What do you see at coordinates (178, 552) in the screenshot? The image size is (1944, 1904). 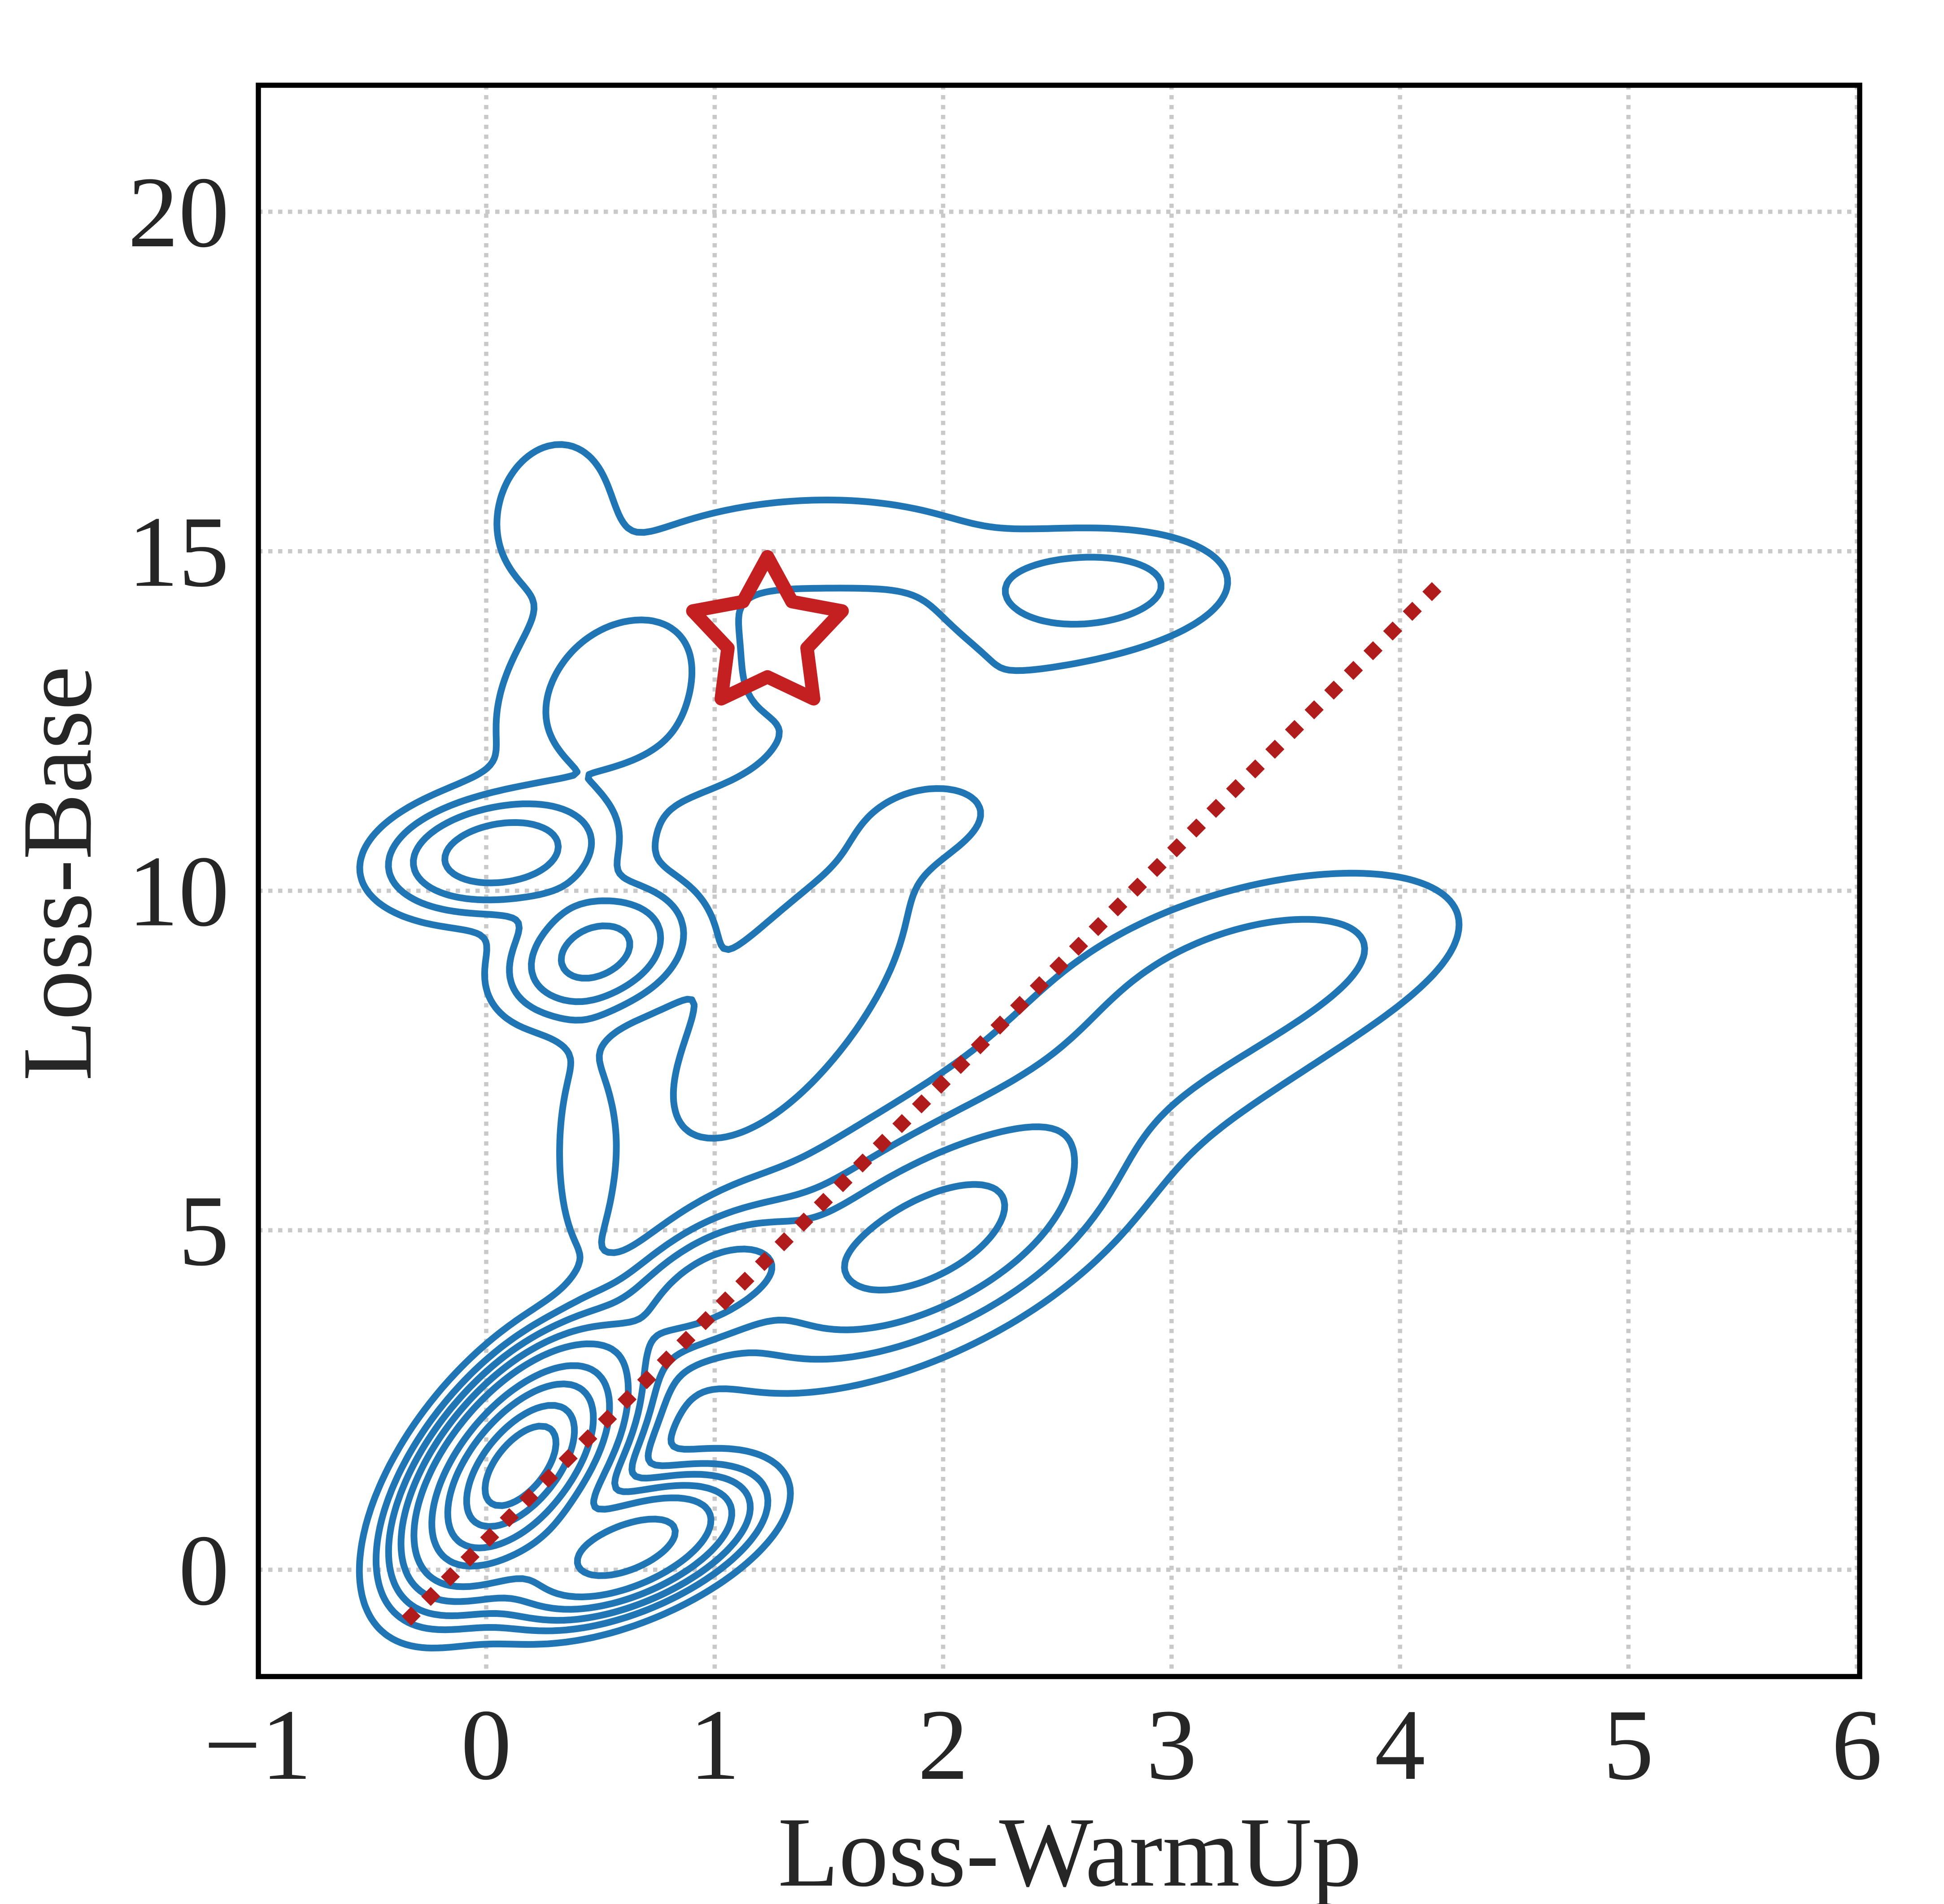 I see `svg-text: 15` at bounding box center [178, 552].